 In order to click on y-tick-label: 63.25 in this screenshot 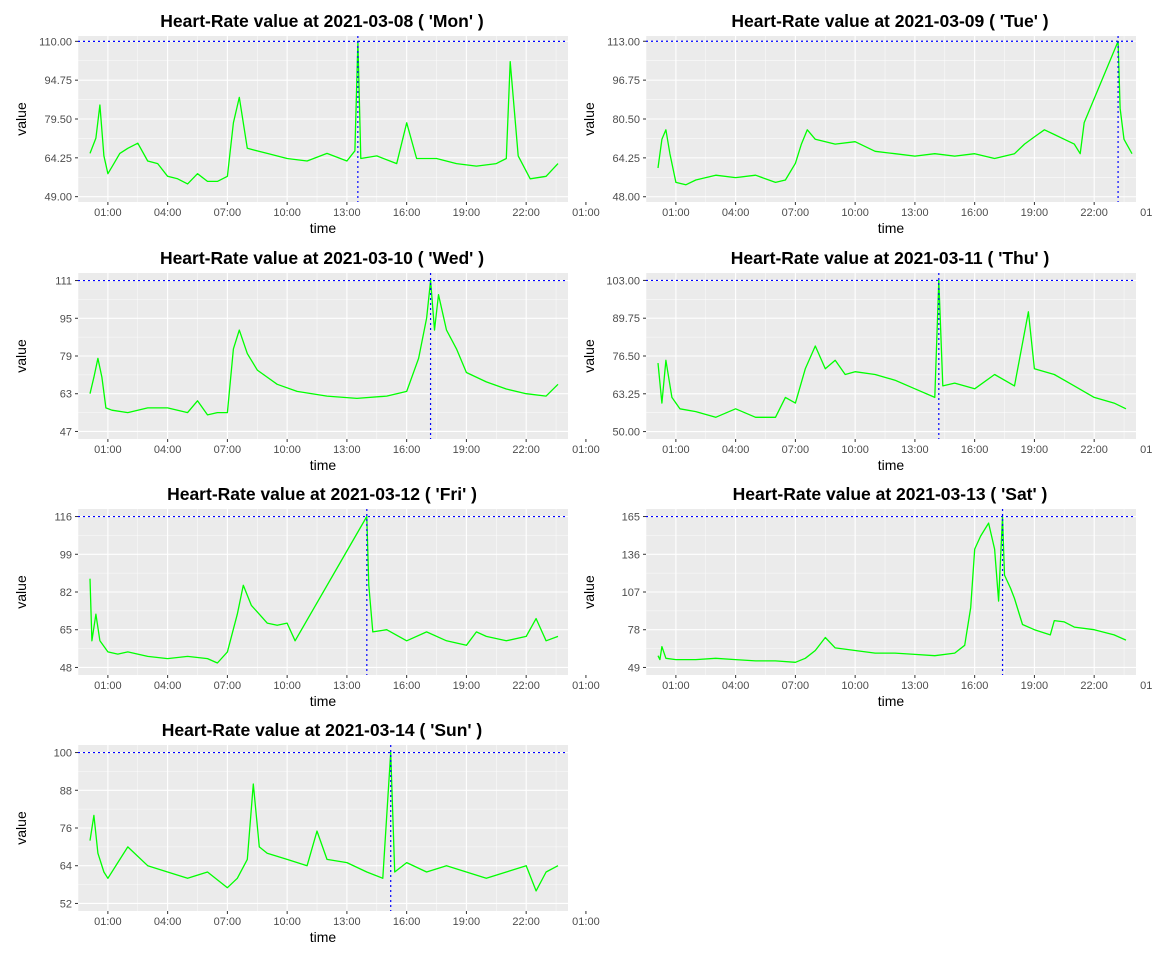, I will do `click(626, 395)`.